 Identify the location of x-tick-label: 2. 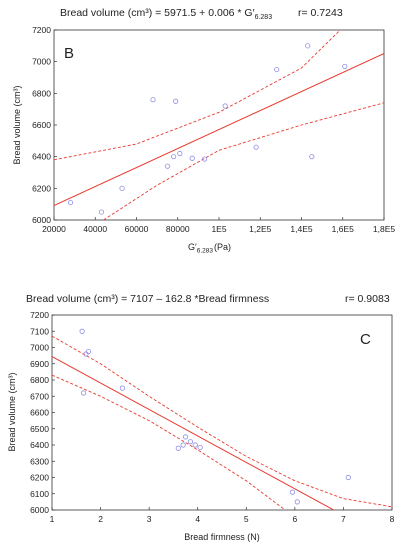
(100, 519).